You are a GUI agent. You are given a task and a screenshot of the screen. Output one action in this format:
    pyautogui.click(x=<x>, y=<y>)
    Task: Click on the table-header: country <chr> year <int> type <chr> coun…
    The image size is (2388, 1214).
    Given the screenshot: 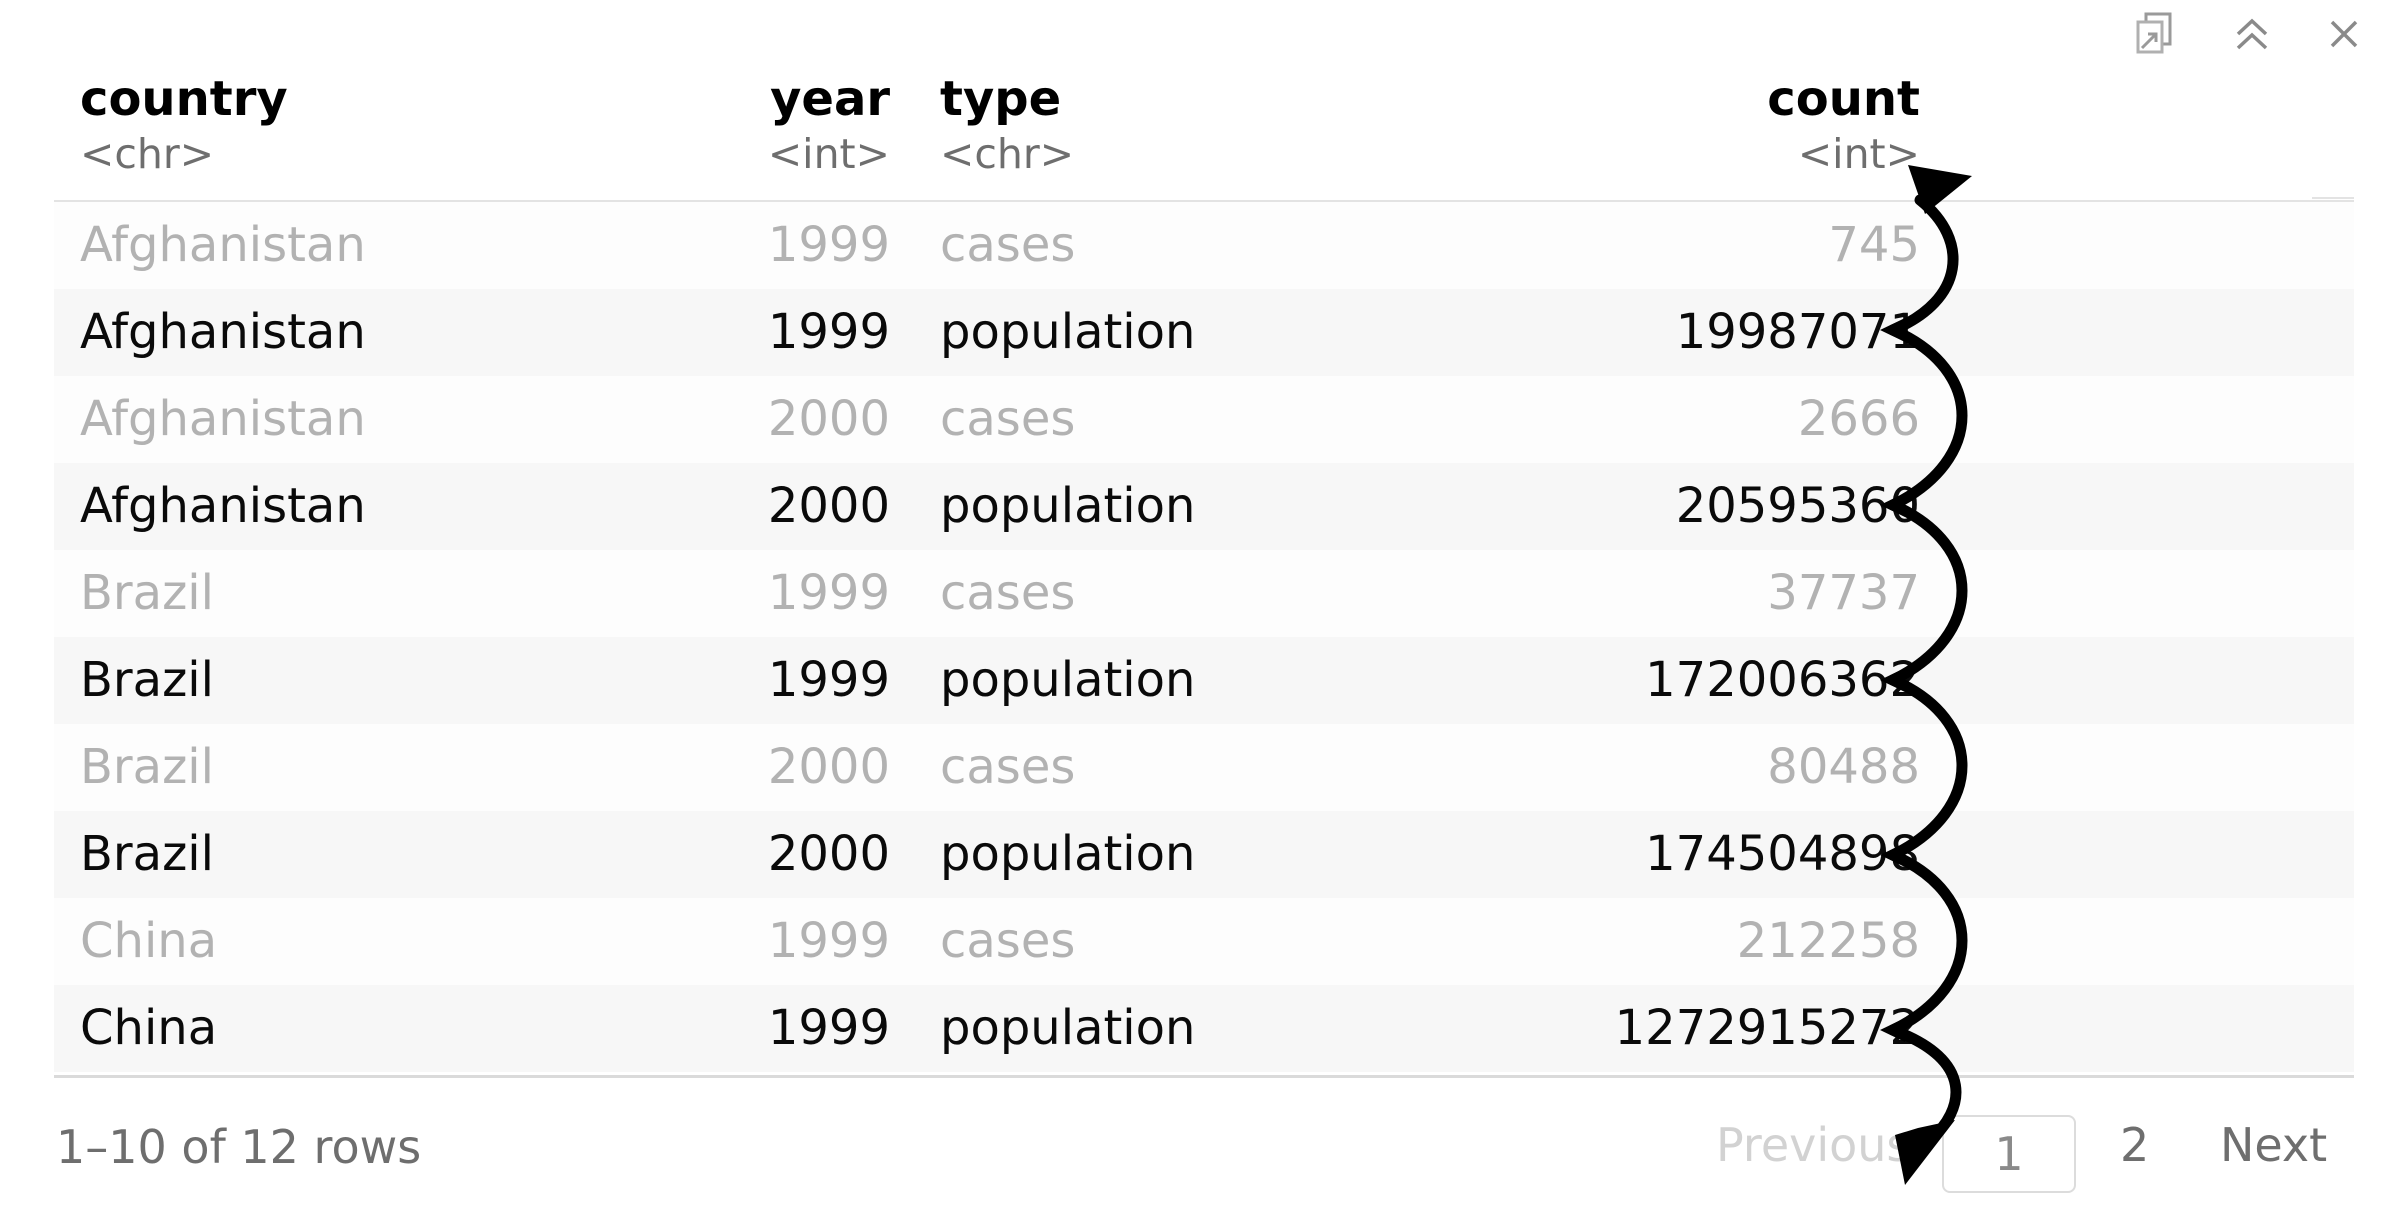 What is the action you would take?
    pyautogui.click(x=1204, y=136)
    